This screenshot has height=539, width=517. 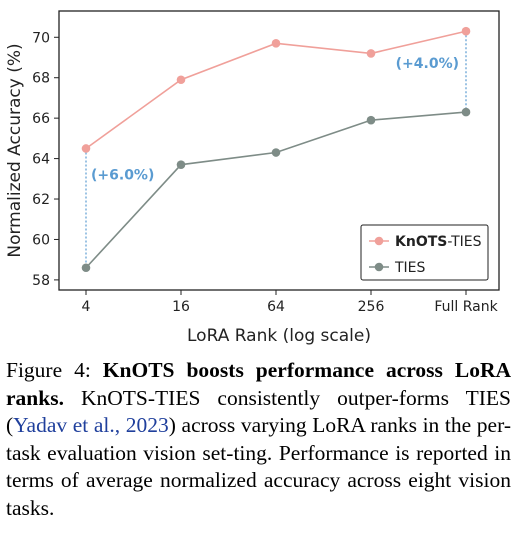 What do you see at coordinates (290, 302) in the screenshot?
I see `x-axis: 4 16 64 256 Full Rank` at bounding box center [290, 302].